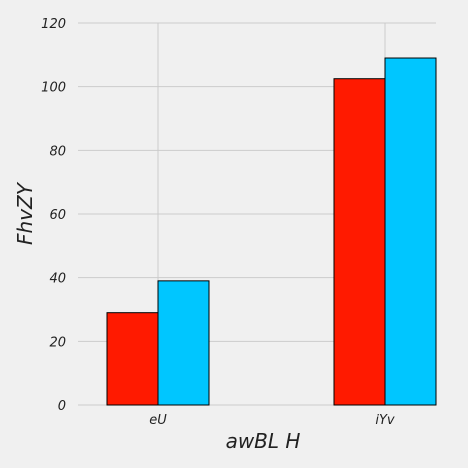  Describe the element at coordinates (57, 151) in the screenshot. I see `y-tick-label: 80` at that location.